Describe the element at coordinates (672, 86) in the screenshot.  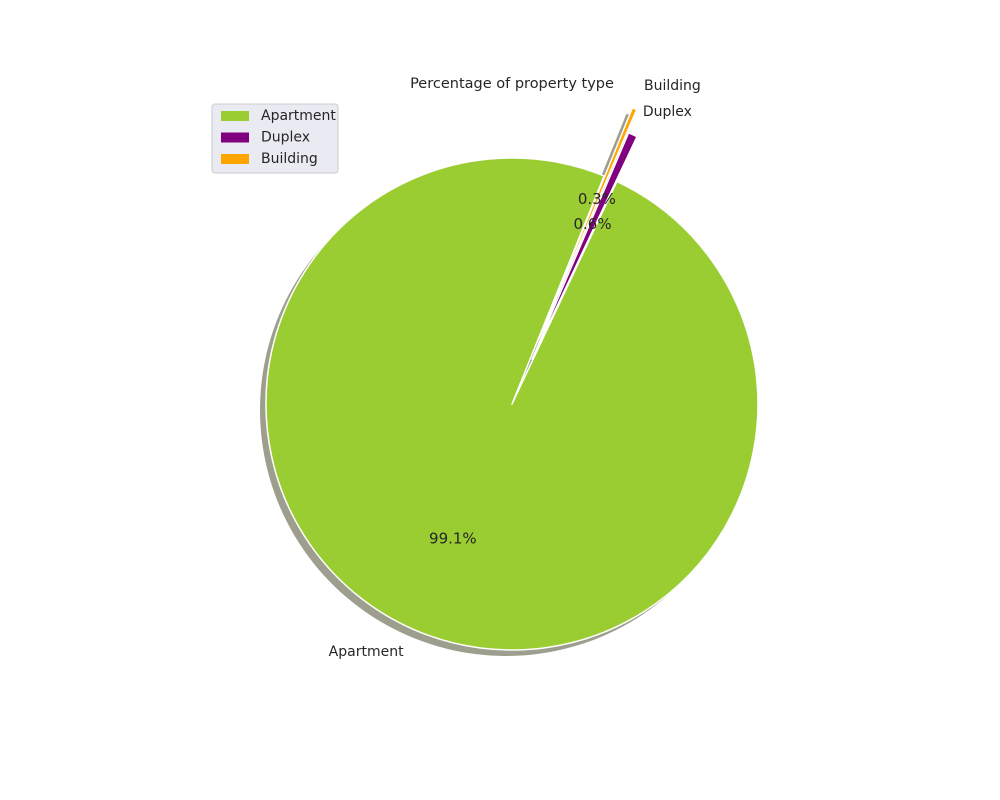
I see `slice-label-building: Building` at that location.